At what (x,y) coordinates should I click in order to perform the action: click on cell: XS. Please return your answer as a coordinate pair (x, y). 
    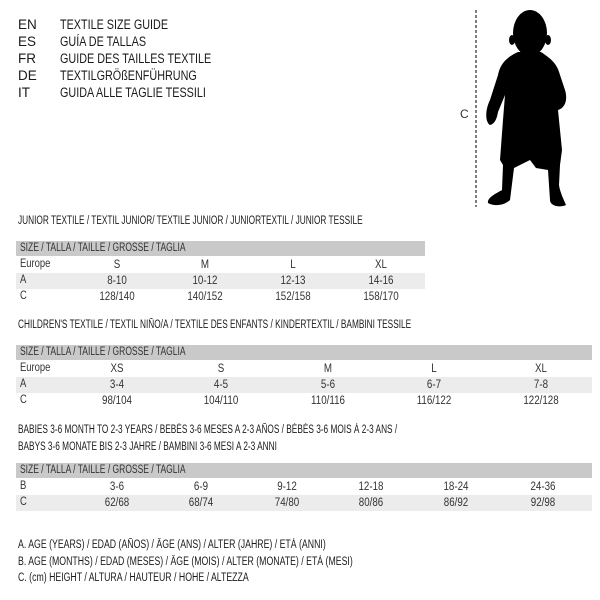
    Looking at the image, I should click on (117, 369).